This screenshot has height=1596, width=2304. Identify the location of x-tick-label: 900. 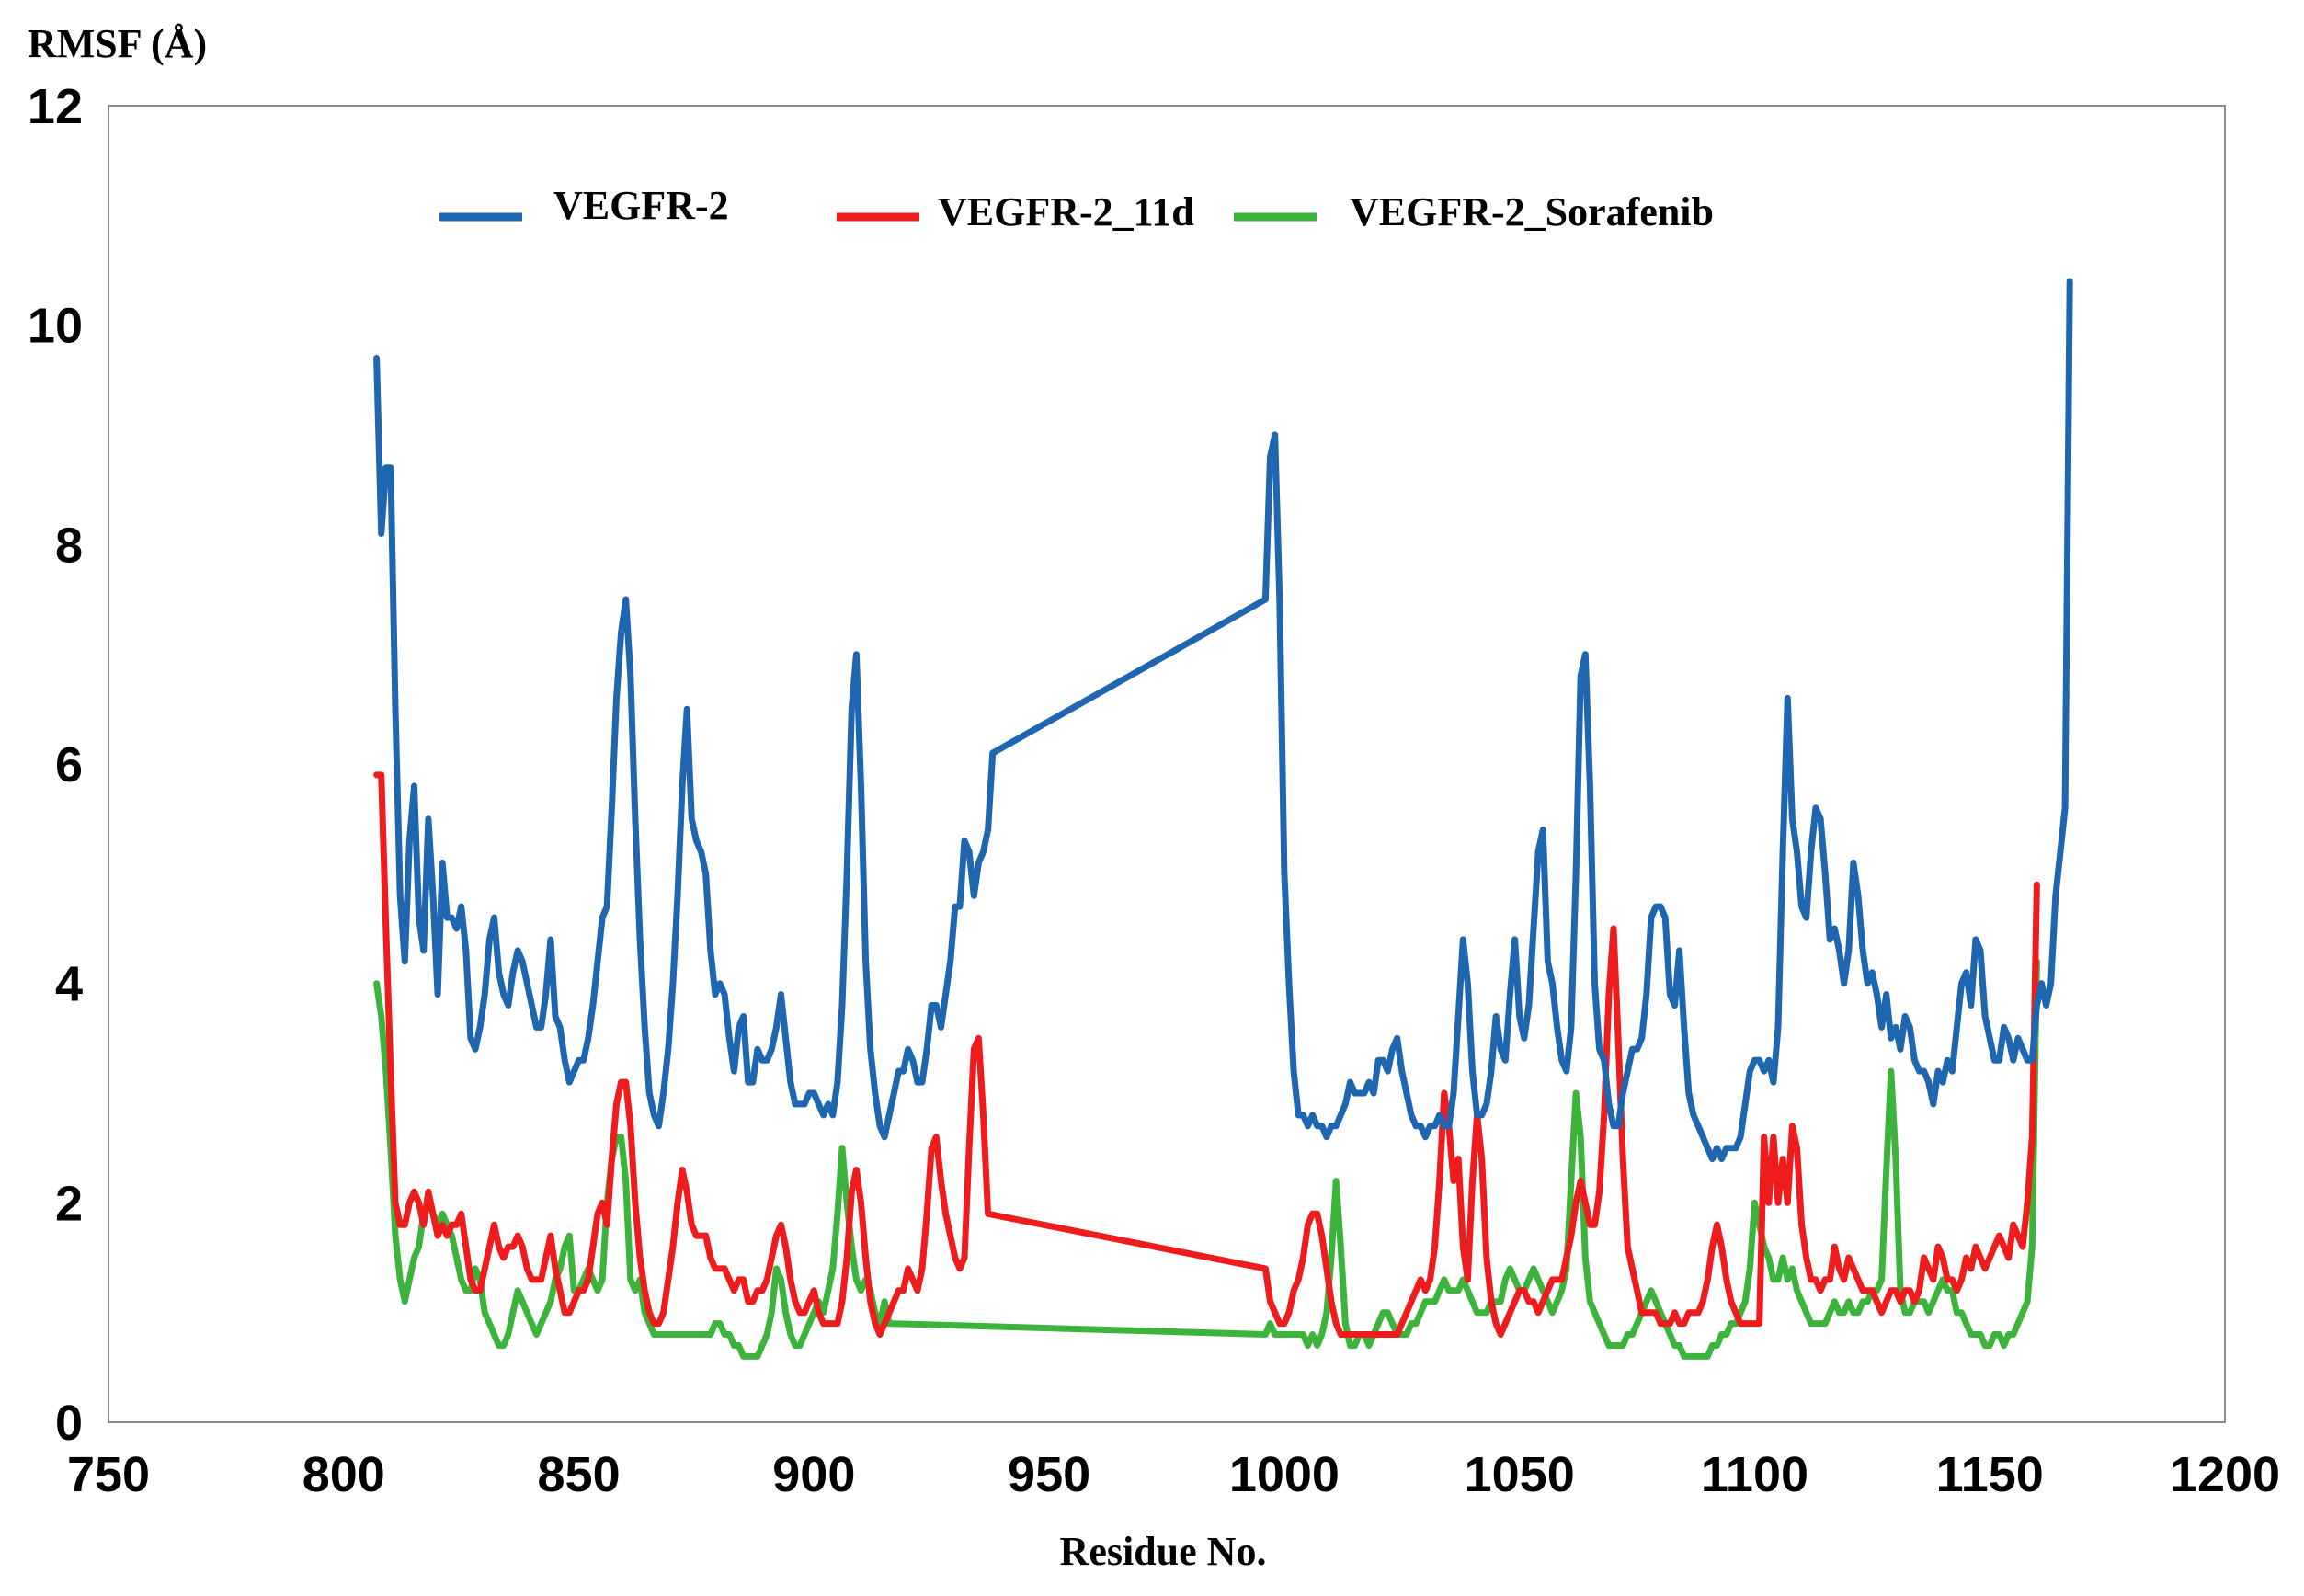
(813, 1474).